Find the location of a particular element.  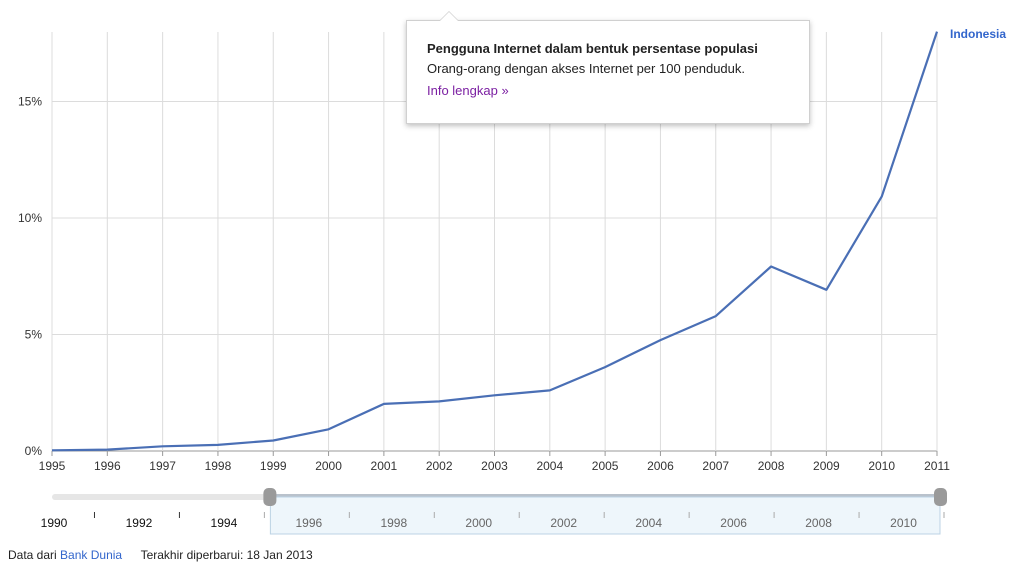

x-tick-label: 1995 is located at coordinates (52, 466).